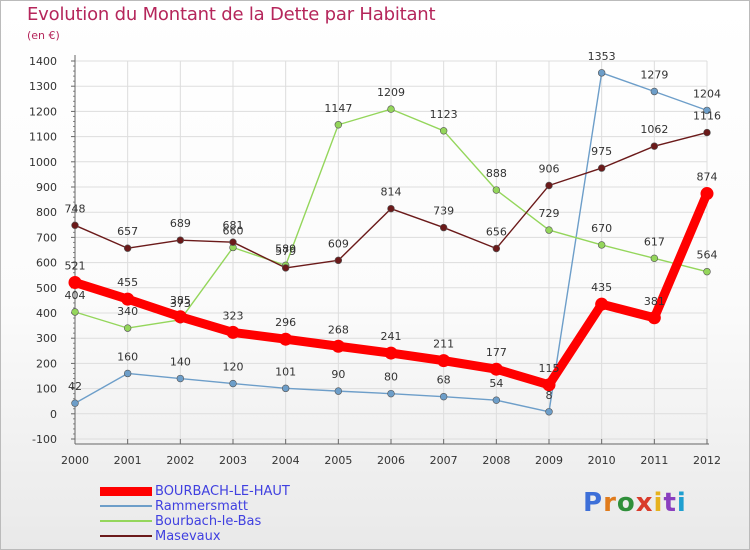 The width and height of the screenshot is (750, 550). I want to click on y-tick-label: 300, so click(46, 338).